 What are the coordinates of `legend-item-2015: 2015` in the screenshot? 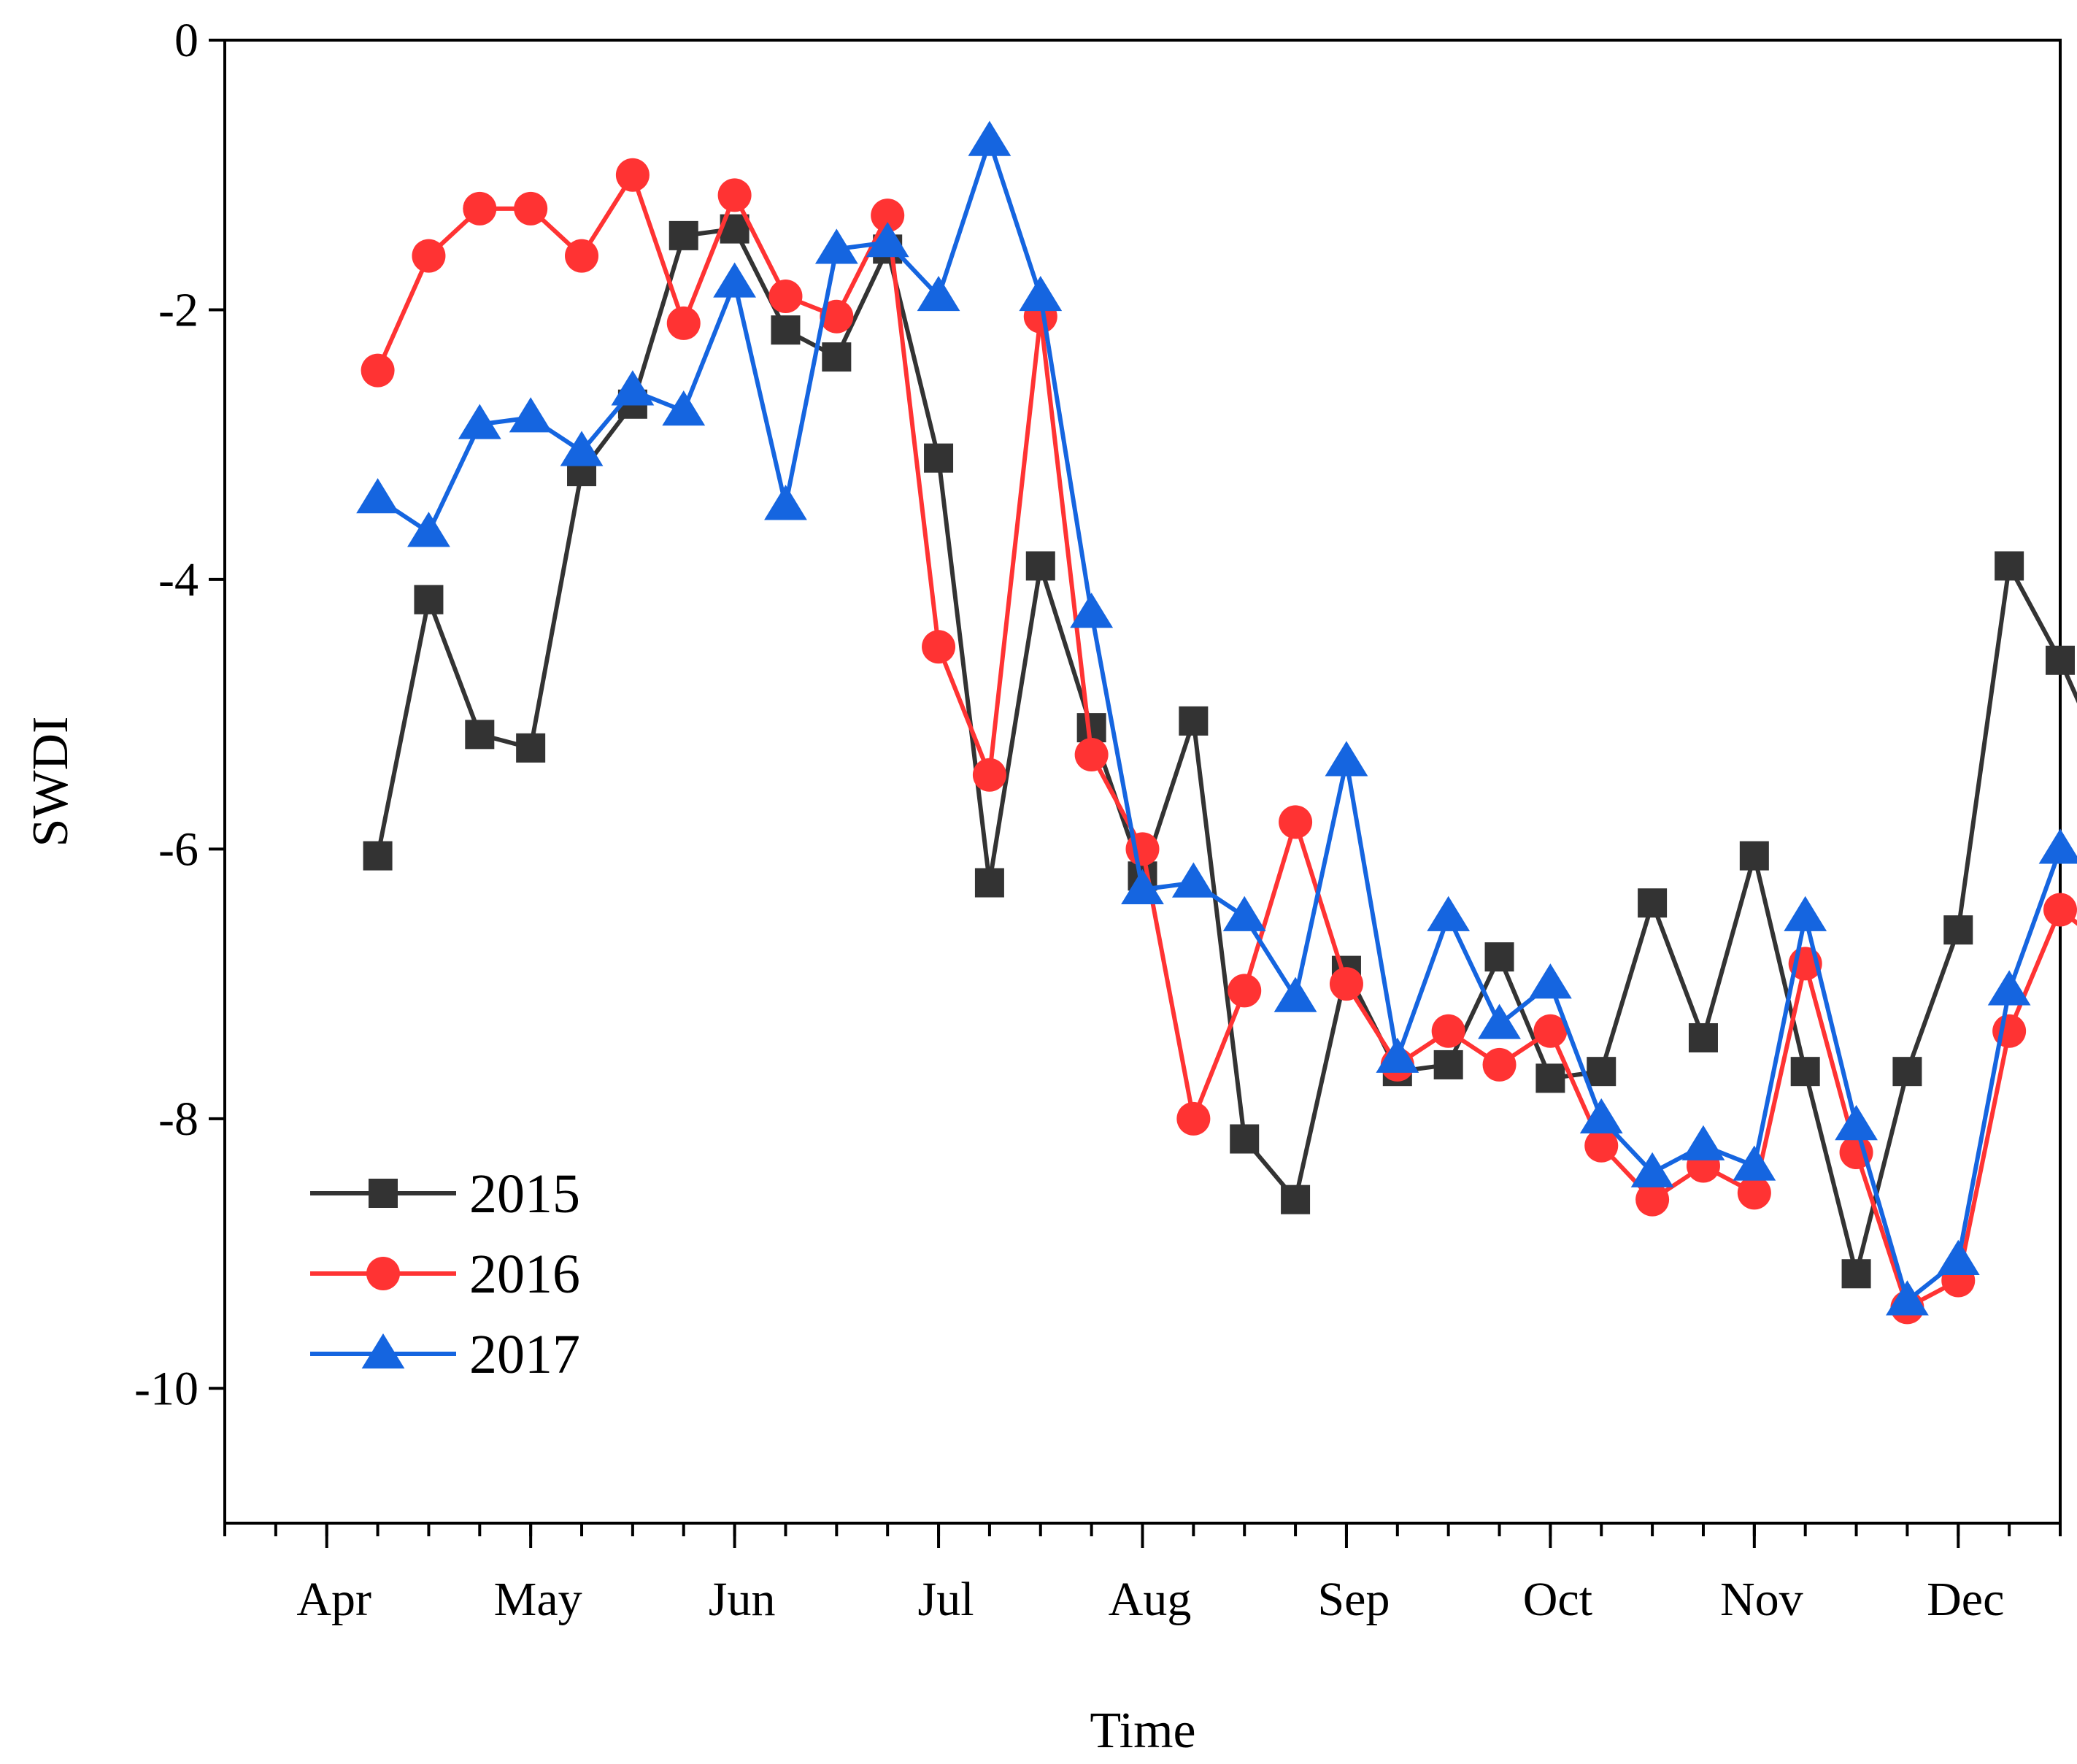 It's located at (445, 1194).